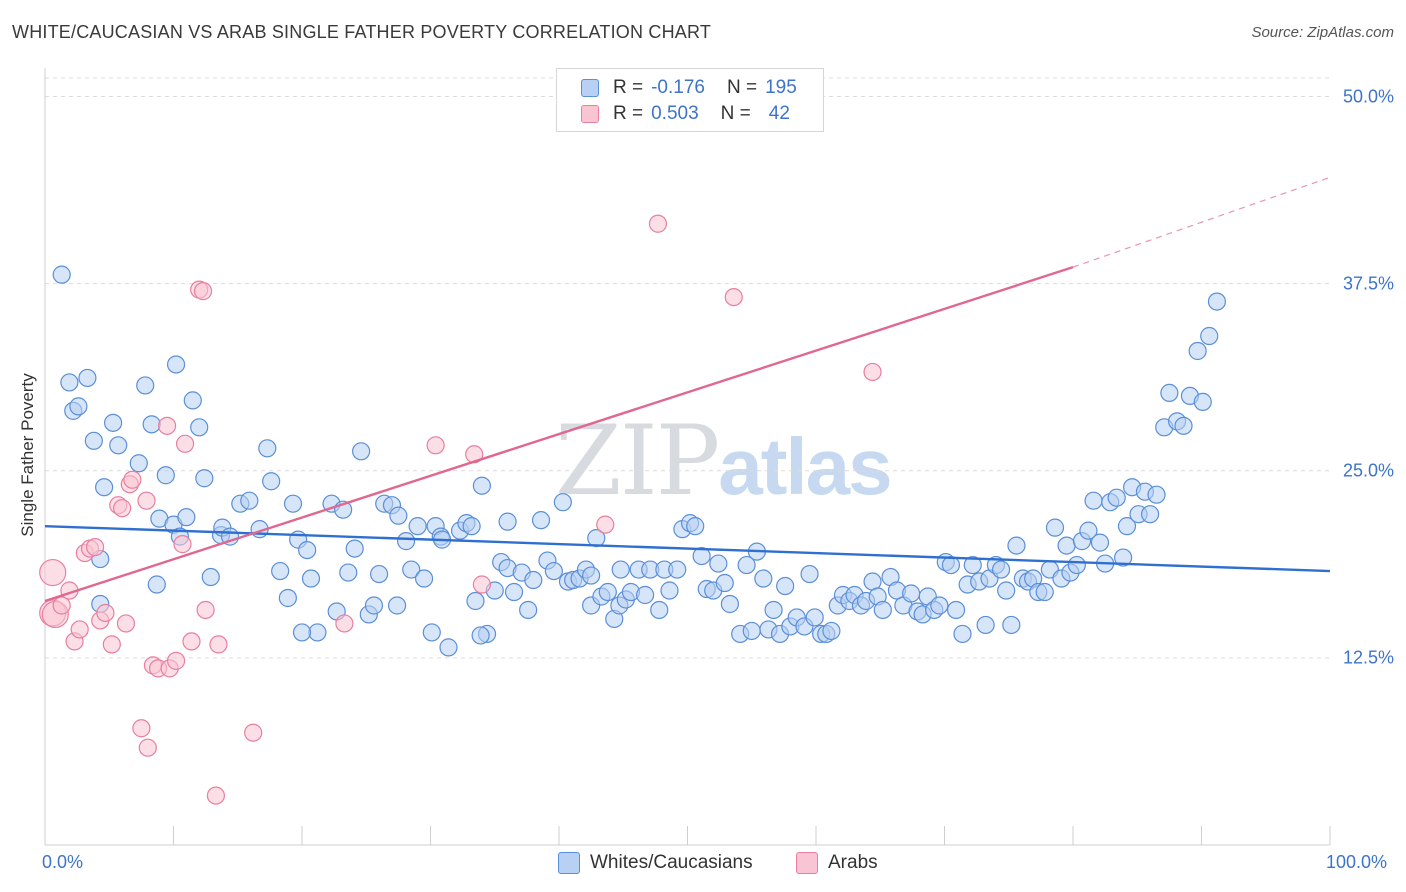 The height and width of the screenshot is (892, 1406). Describe the element at coordinates (1322, 32) in the screenshot. I see `source-note: Source: ZipAtlas.com` at that location.